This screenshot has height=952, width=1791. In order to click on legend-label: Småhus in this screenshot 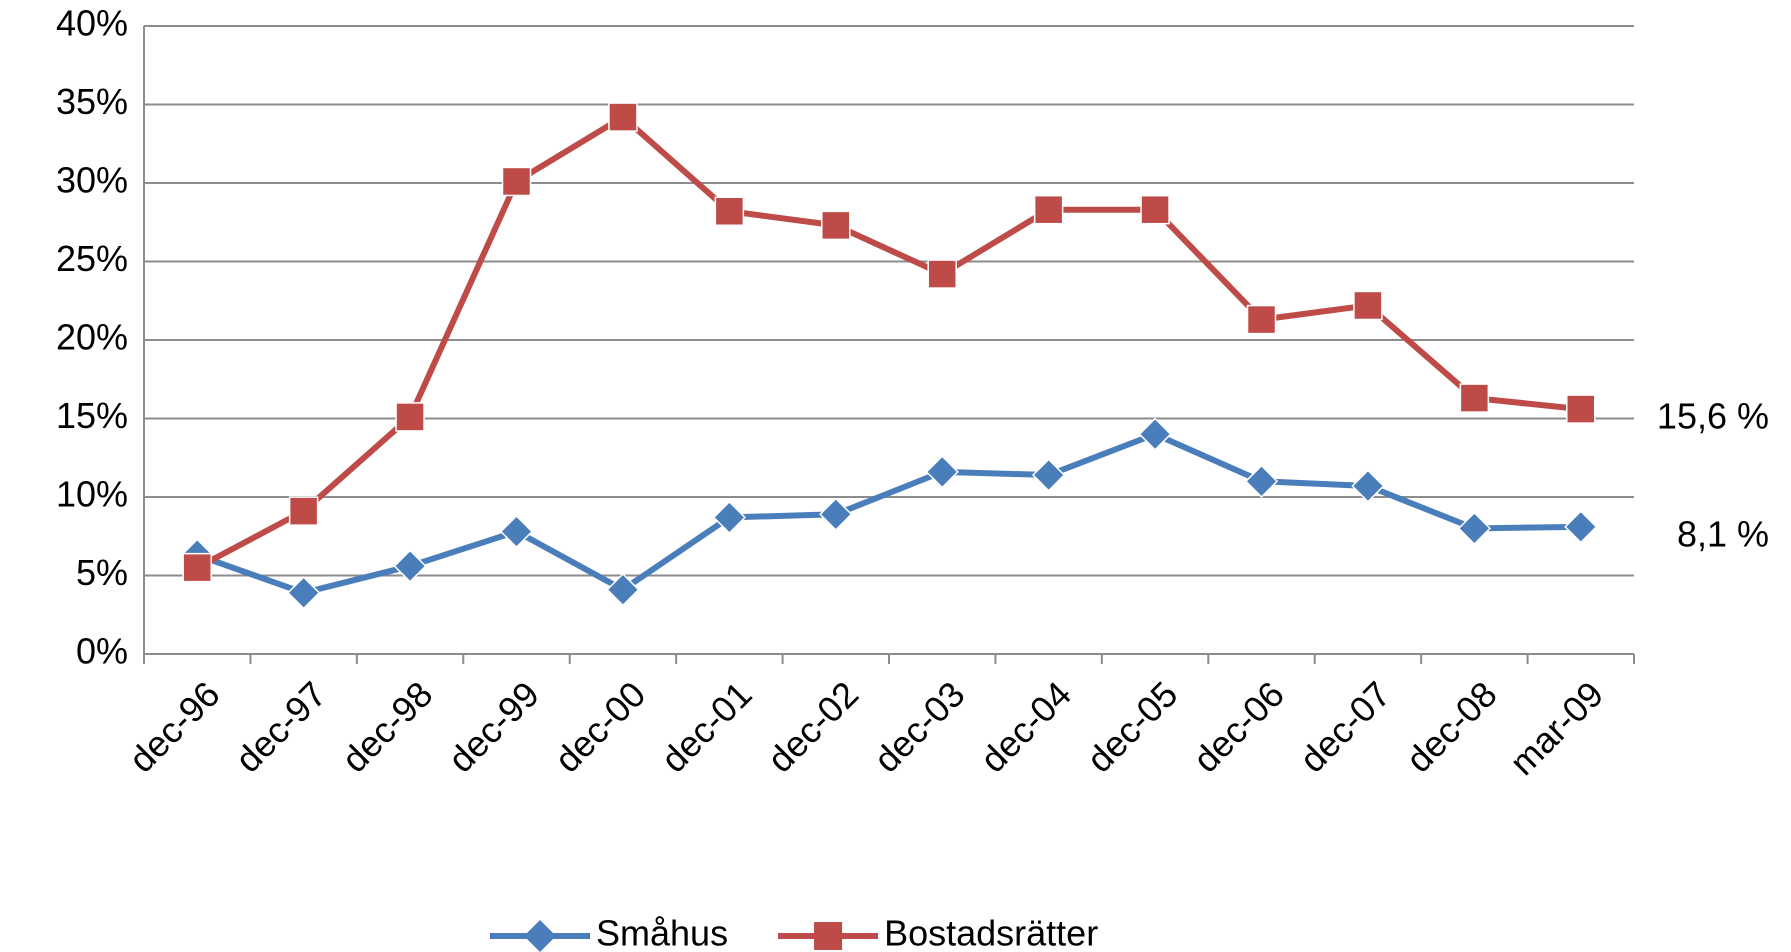, I will do `click(662, 932)`.